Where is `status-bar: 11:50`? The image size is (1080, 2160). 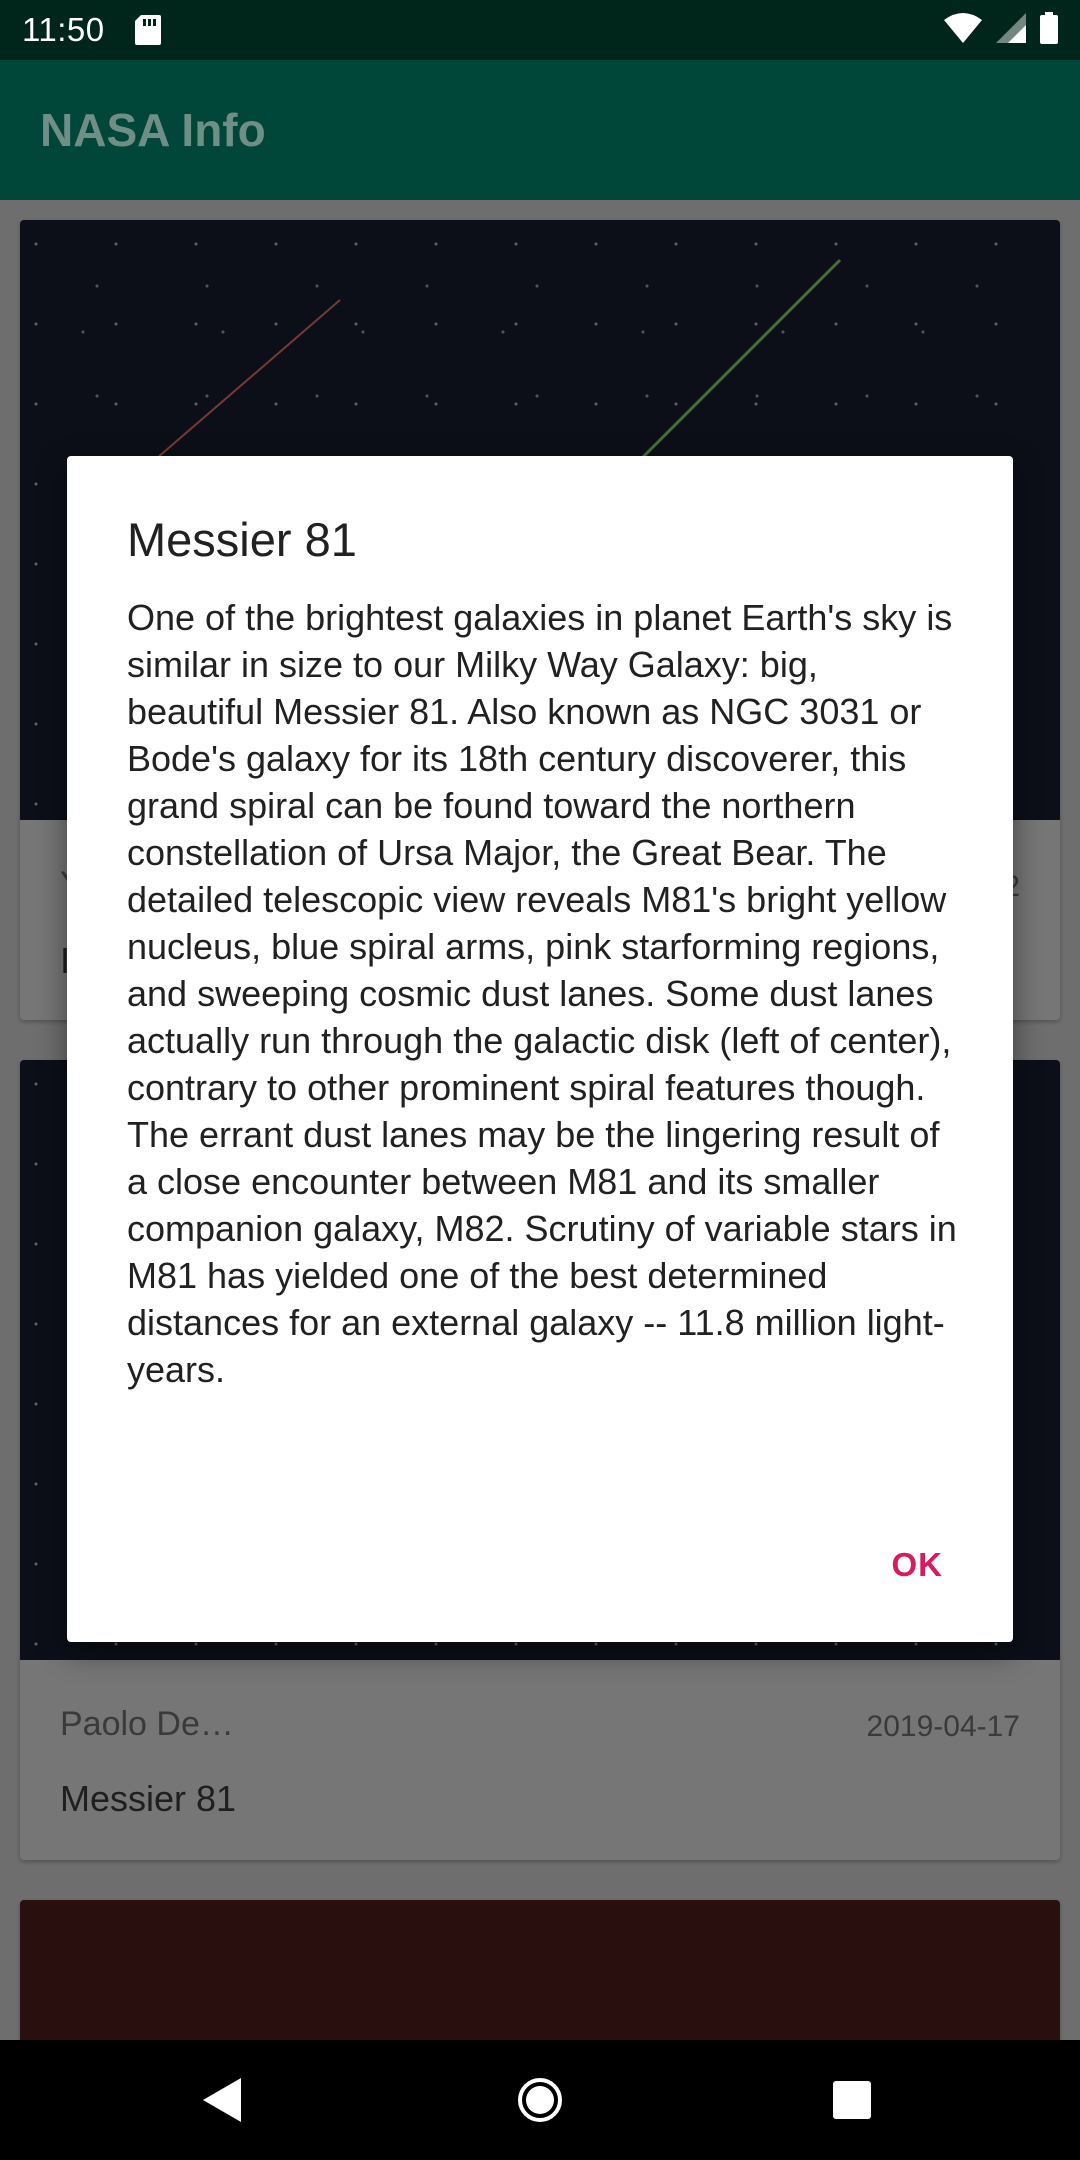
status-bar: 11:50 is located at coordinates (540, 30).